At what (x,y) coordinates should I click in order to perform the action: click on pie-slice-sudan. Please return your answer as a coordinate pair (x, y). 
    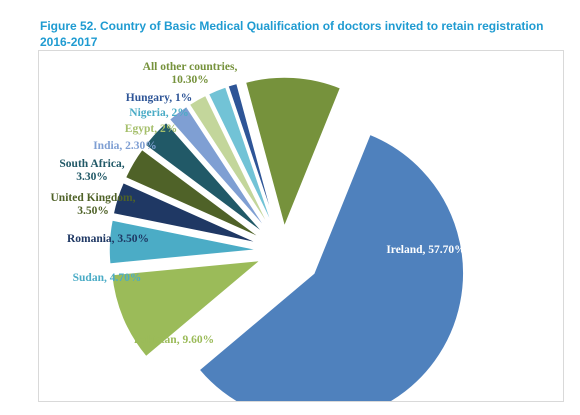
    Looking at the image, I should click on (184, 242).